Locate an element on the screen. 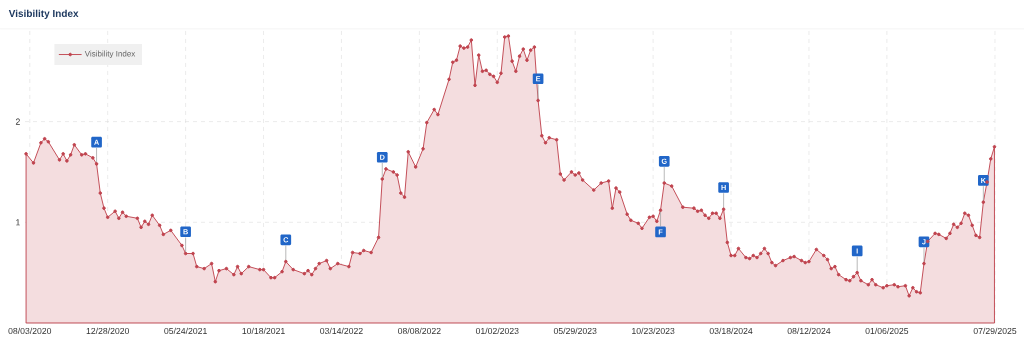 The width and height of the screenshot is (1024, 341). x-tick-label: 05/29/2023 is located at coordinates (575, 331).